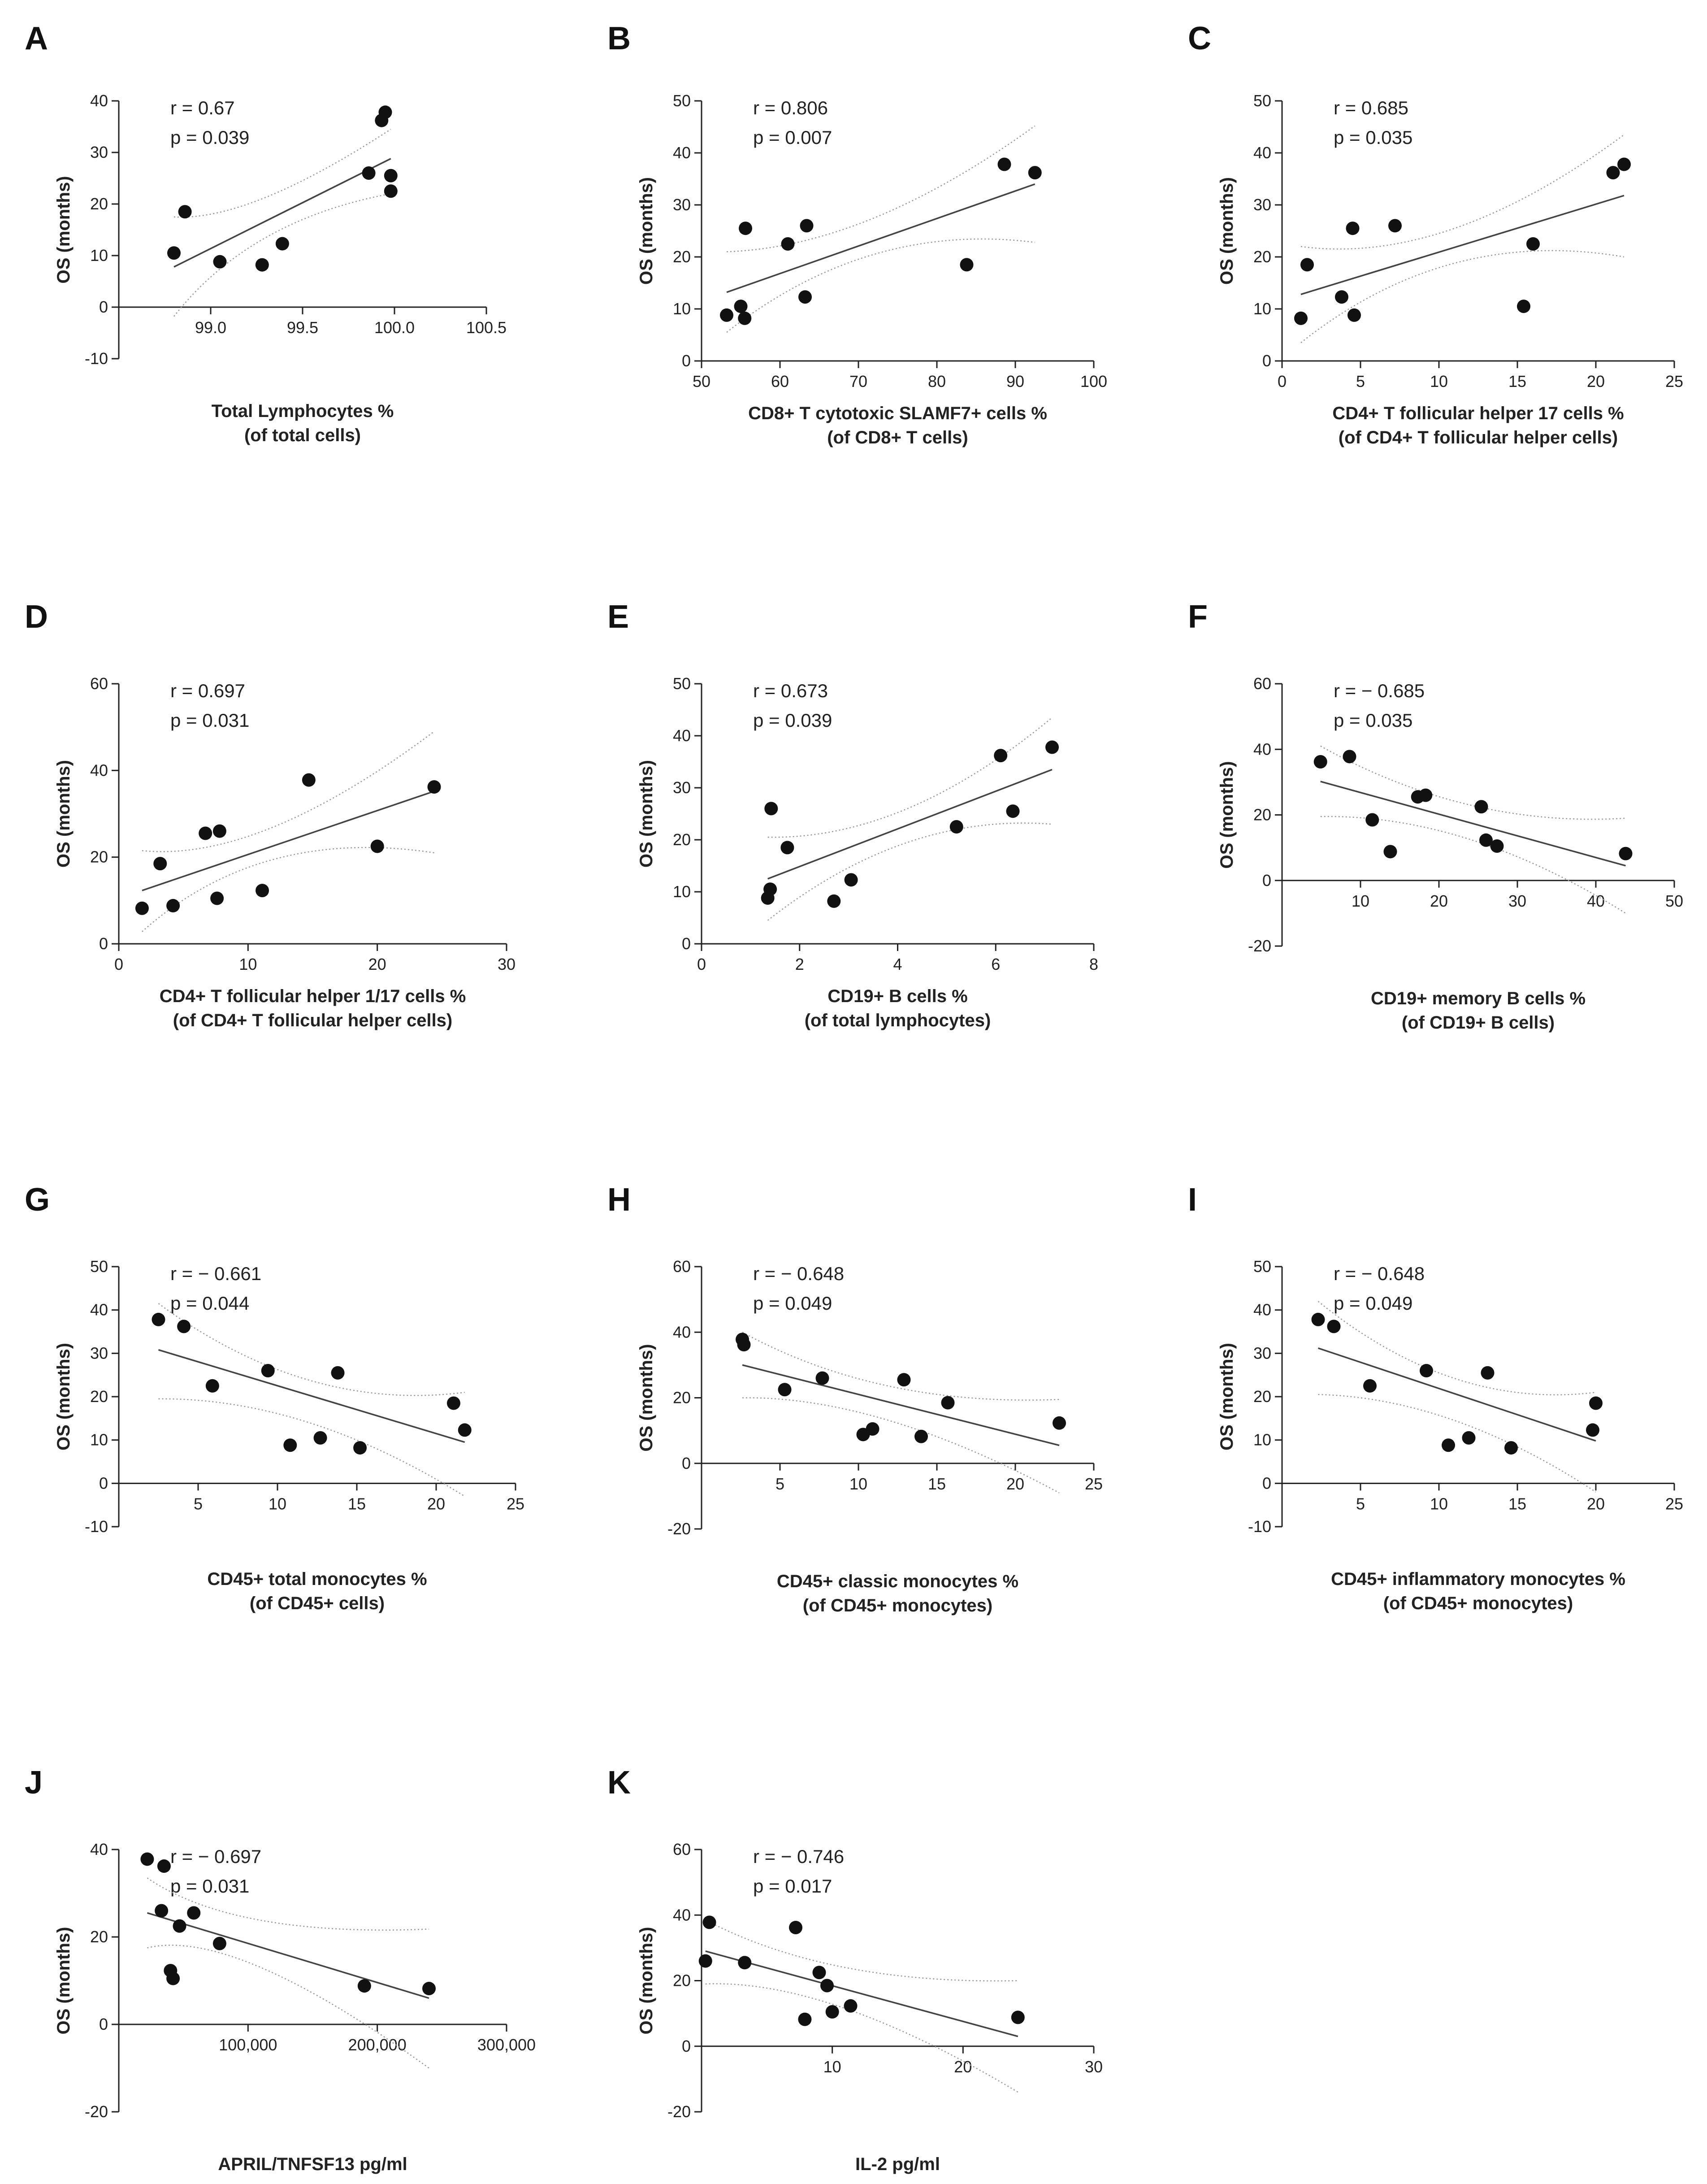 Image resolution: width=1707 pixels, height=2184 pixels. Describe the element at coordinates (209, 137) in the screenshot. I see `stat-label: p = 0.039` at that location.